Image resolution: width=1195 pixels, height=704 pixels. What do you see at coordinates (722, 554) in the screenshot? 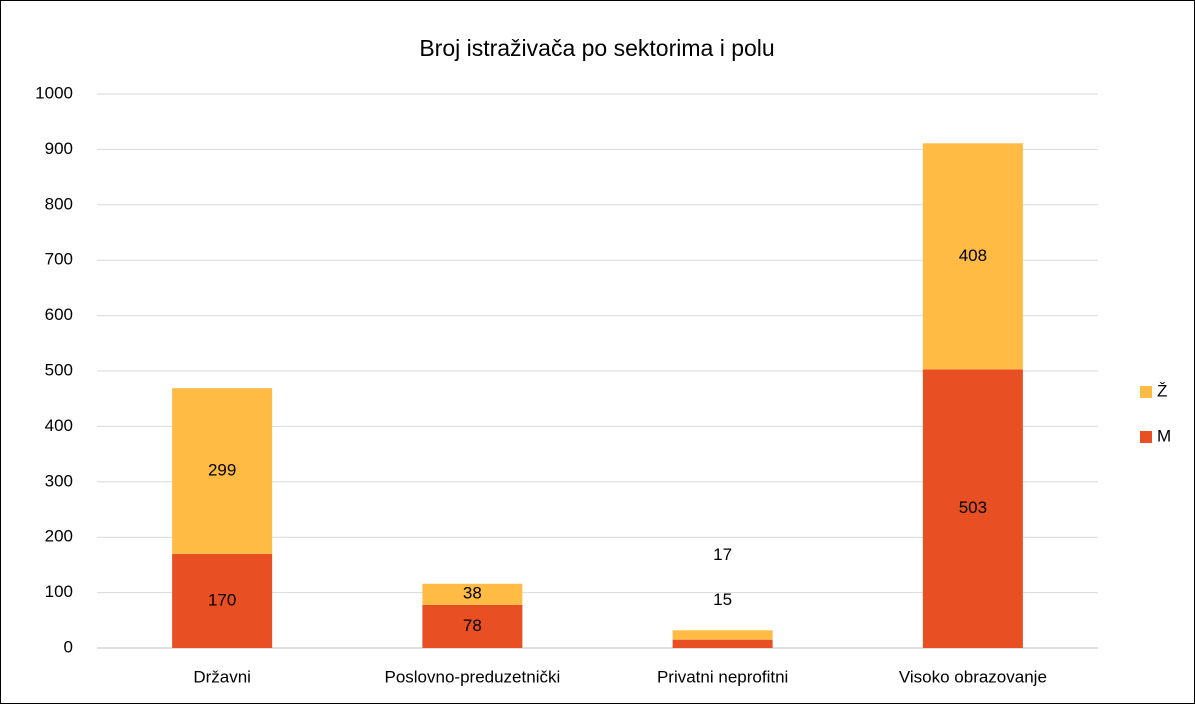
I see `data-label: 17` at bounding box center [722, 554].